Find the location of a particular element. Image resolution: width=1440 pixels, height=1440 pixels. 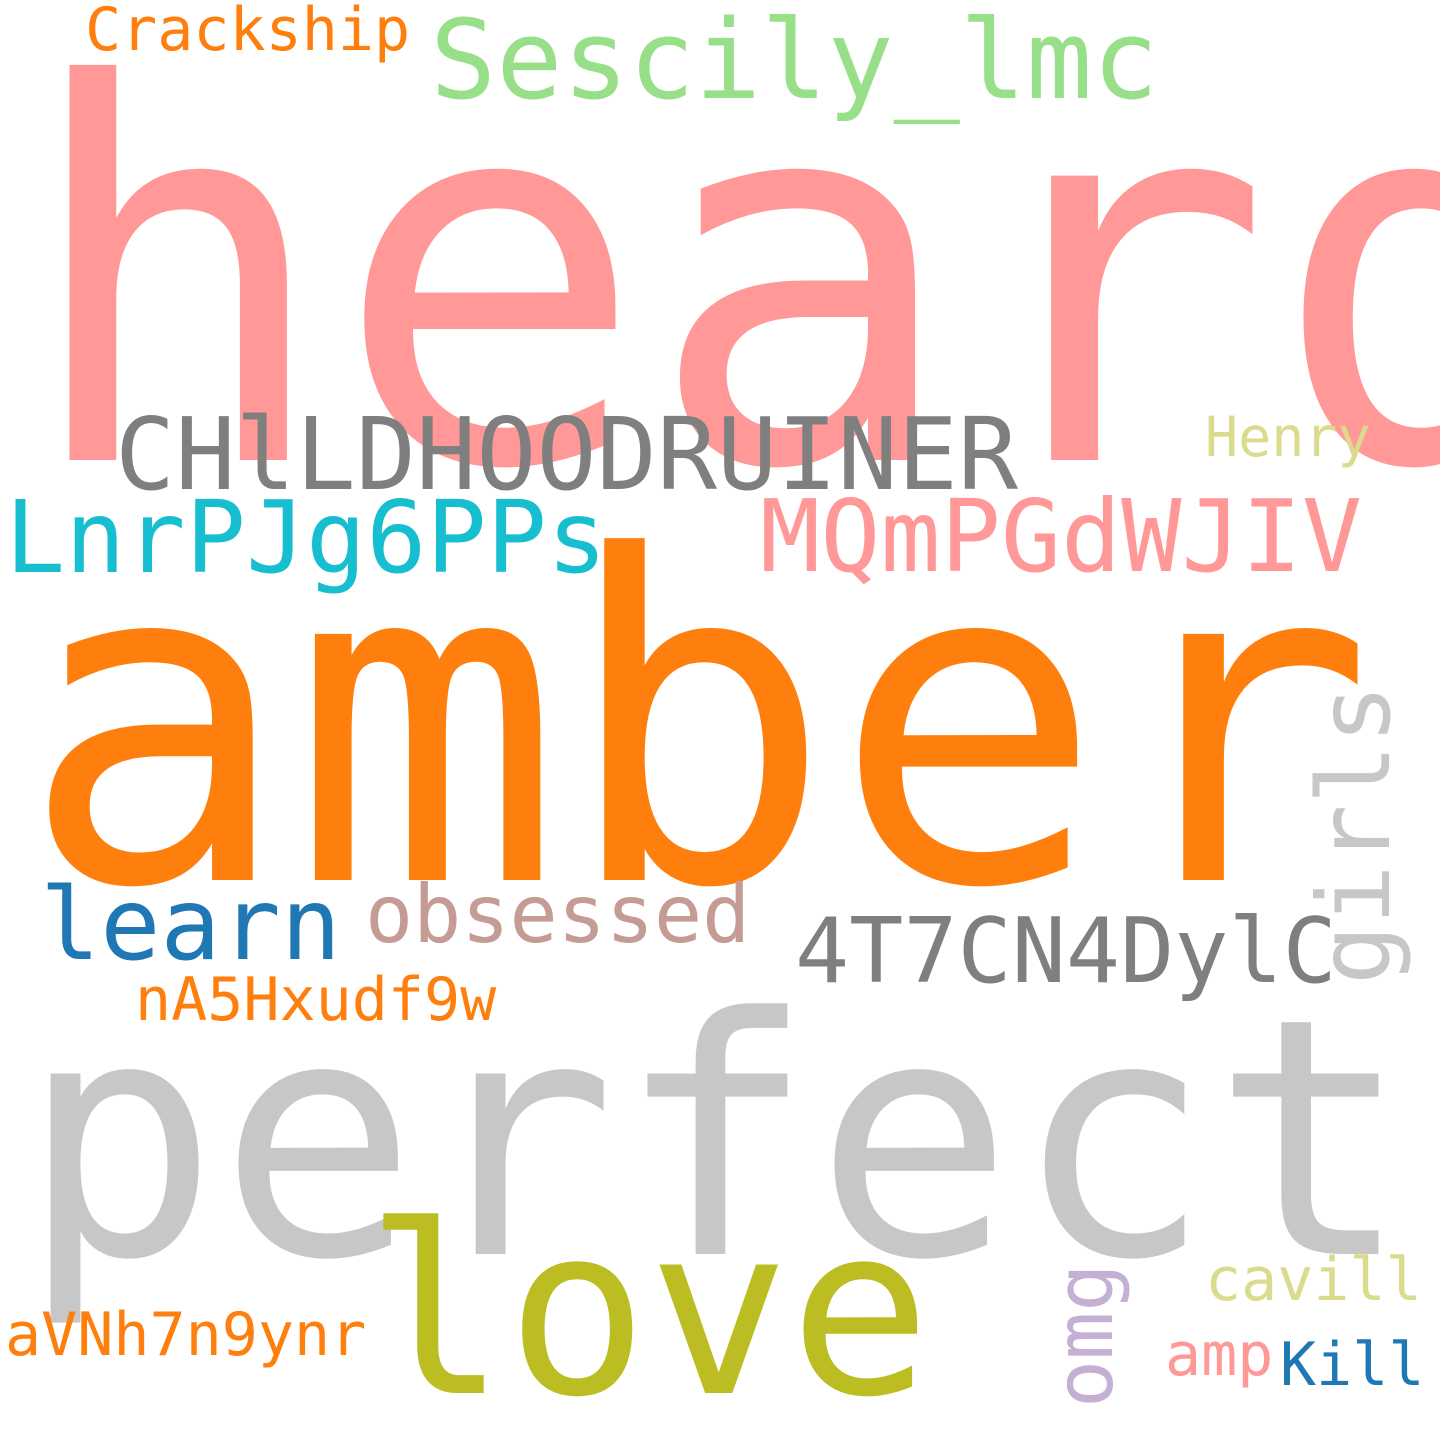

word-omg: omg is located at coordinates (1084, 1336).